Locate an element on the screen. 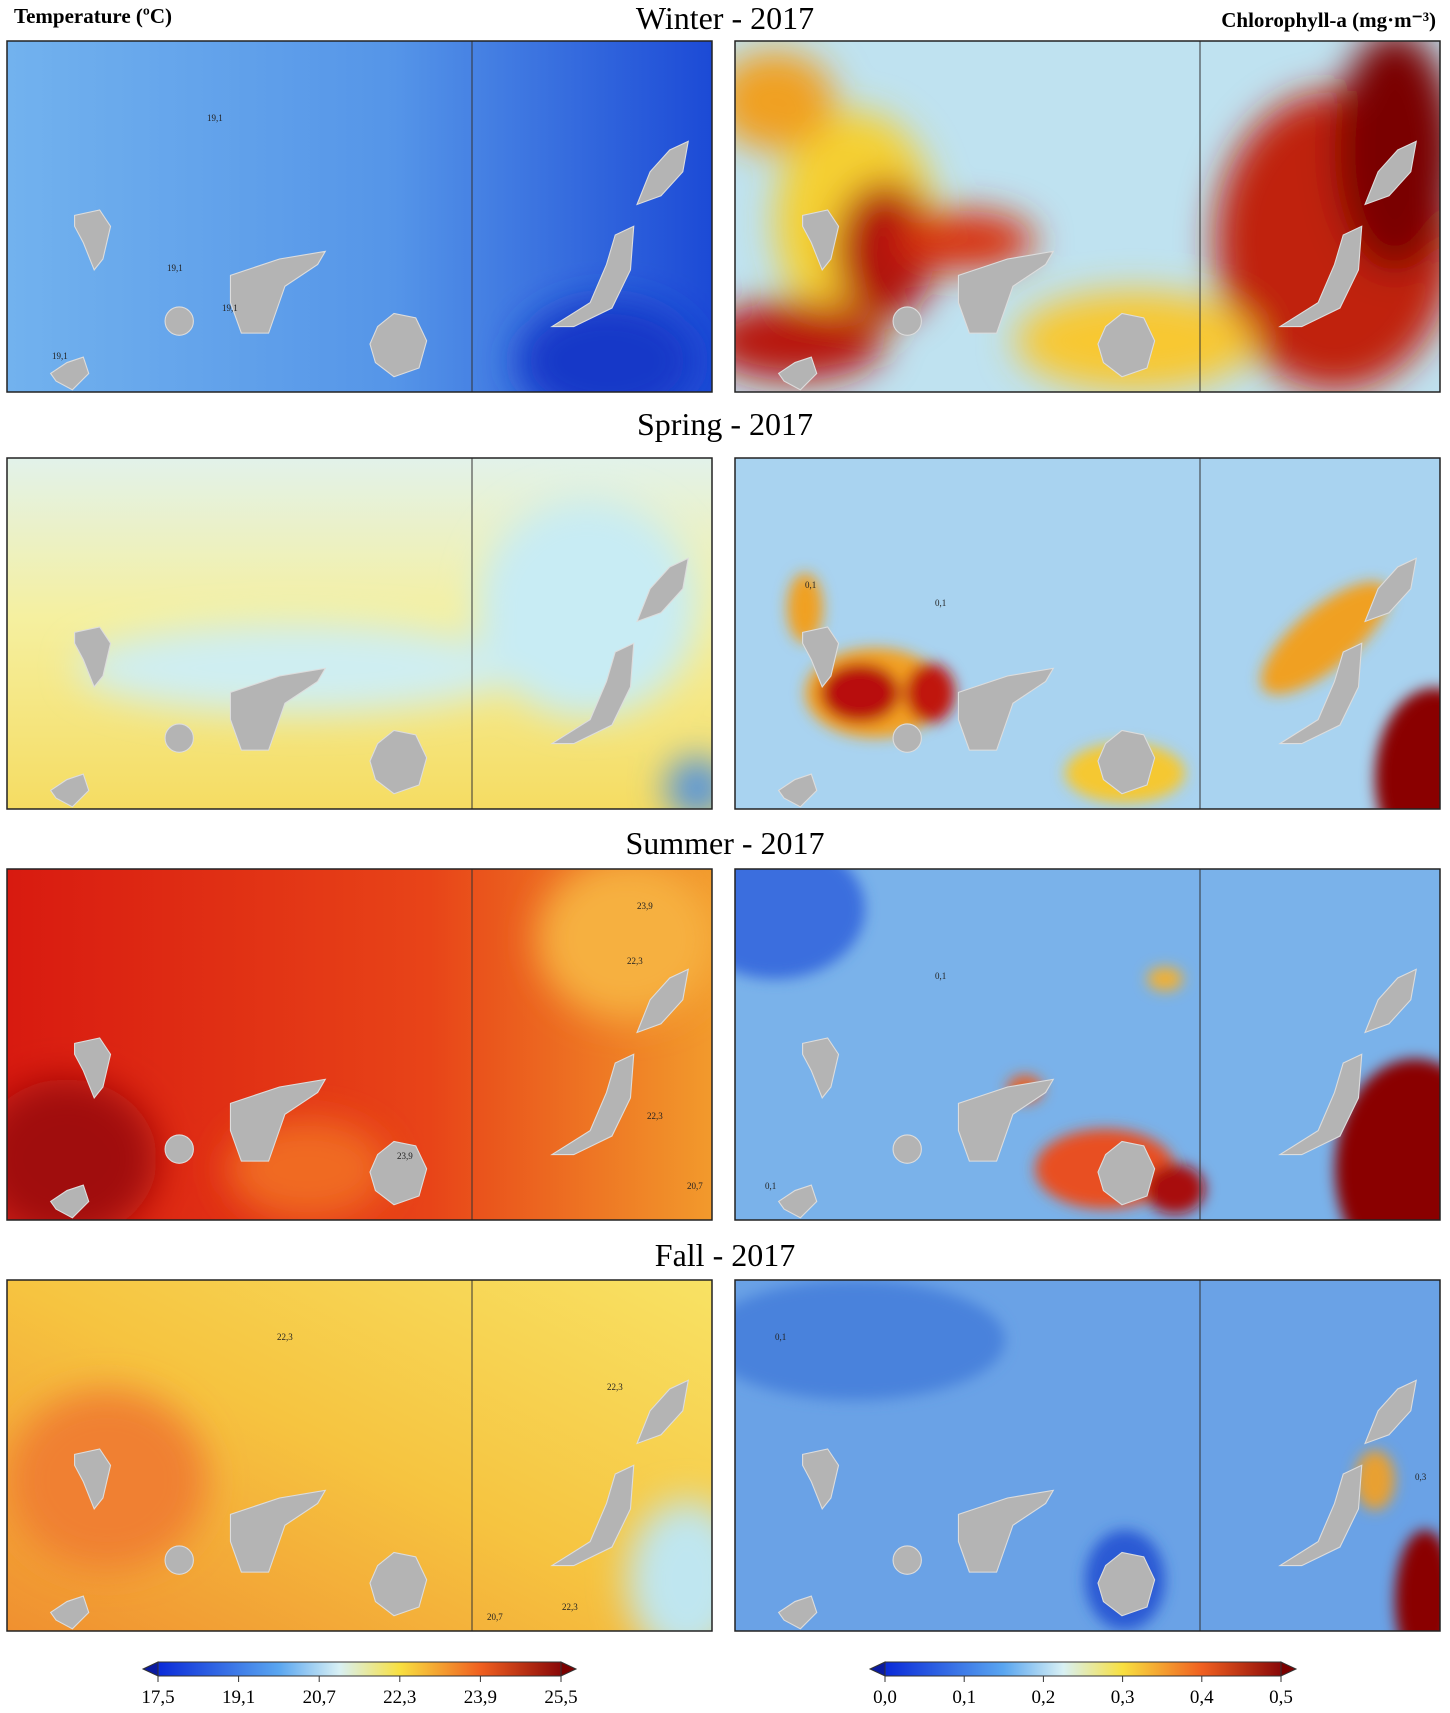 The width and height of the screenshot is (1450, 1713). colorbar-tick-label: 19,1 is located at coordinates (238, 1697).